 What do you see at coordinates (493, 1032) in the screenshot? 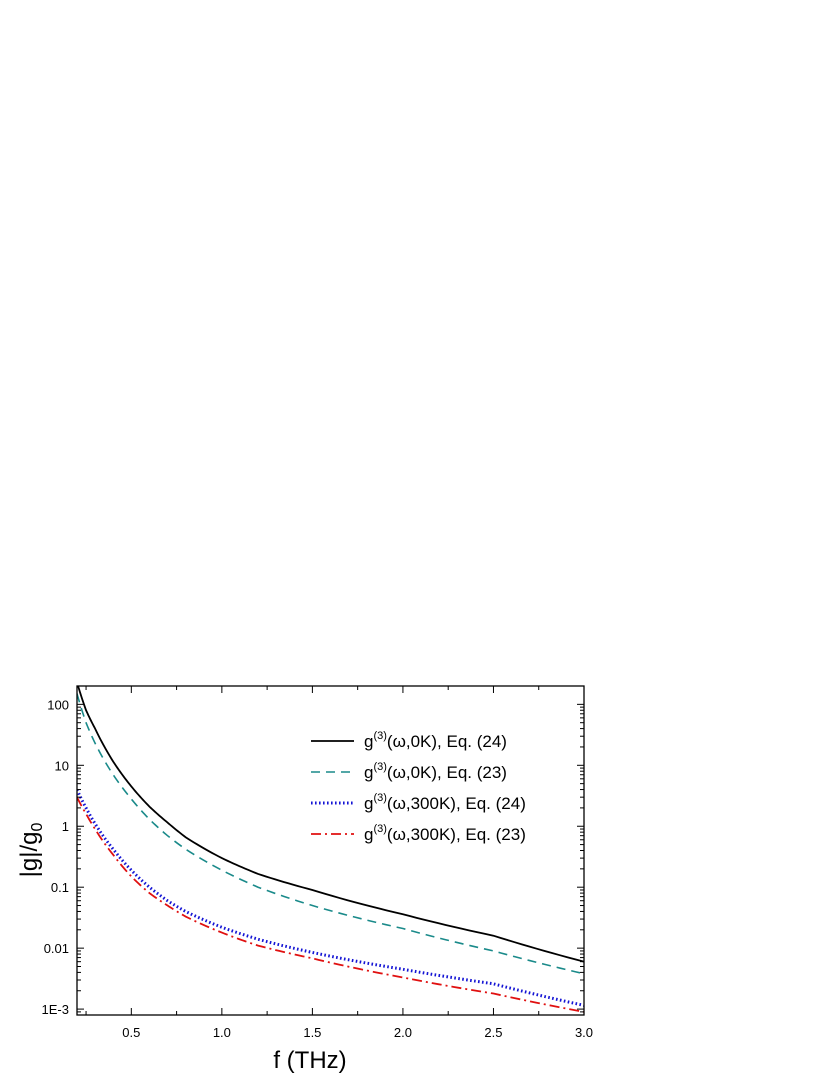
I see `x-tick-label: 2.5` at bounding box center [493, 1032].